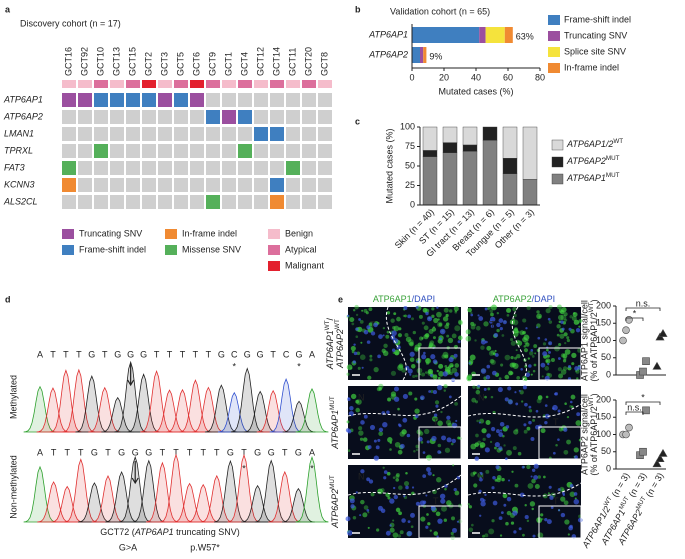  Describe the element at coordinates (508, 35) in the screenshot. I see `bar-segment` at that location.